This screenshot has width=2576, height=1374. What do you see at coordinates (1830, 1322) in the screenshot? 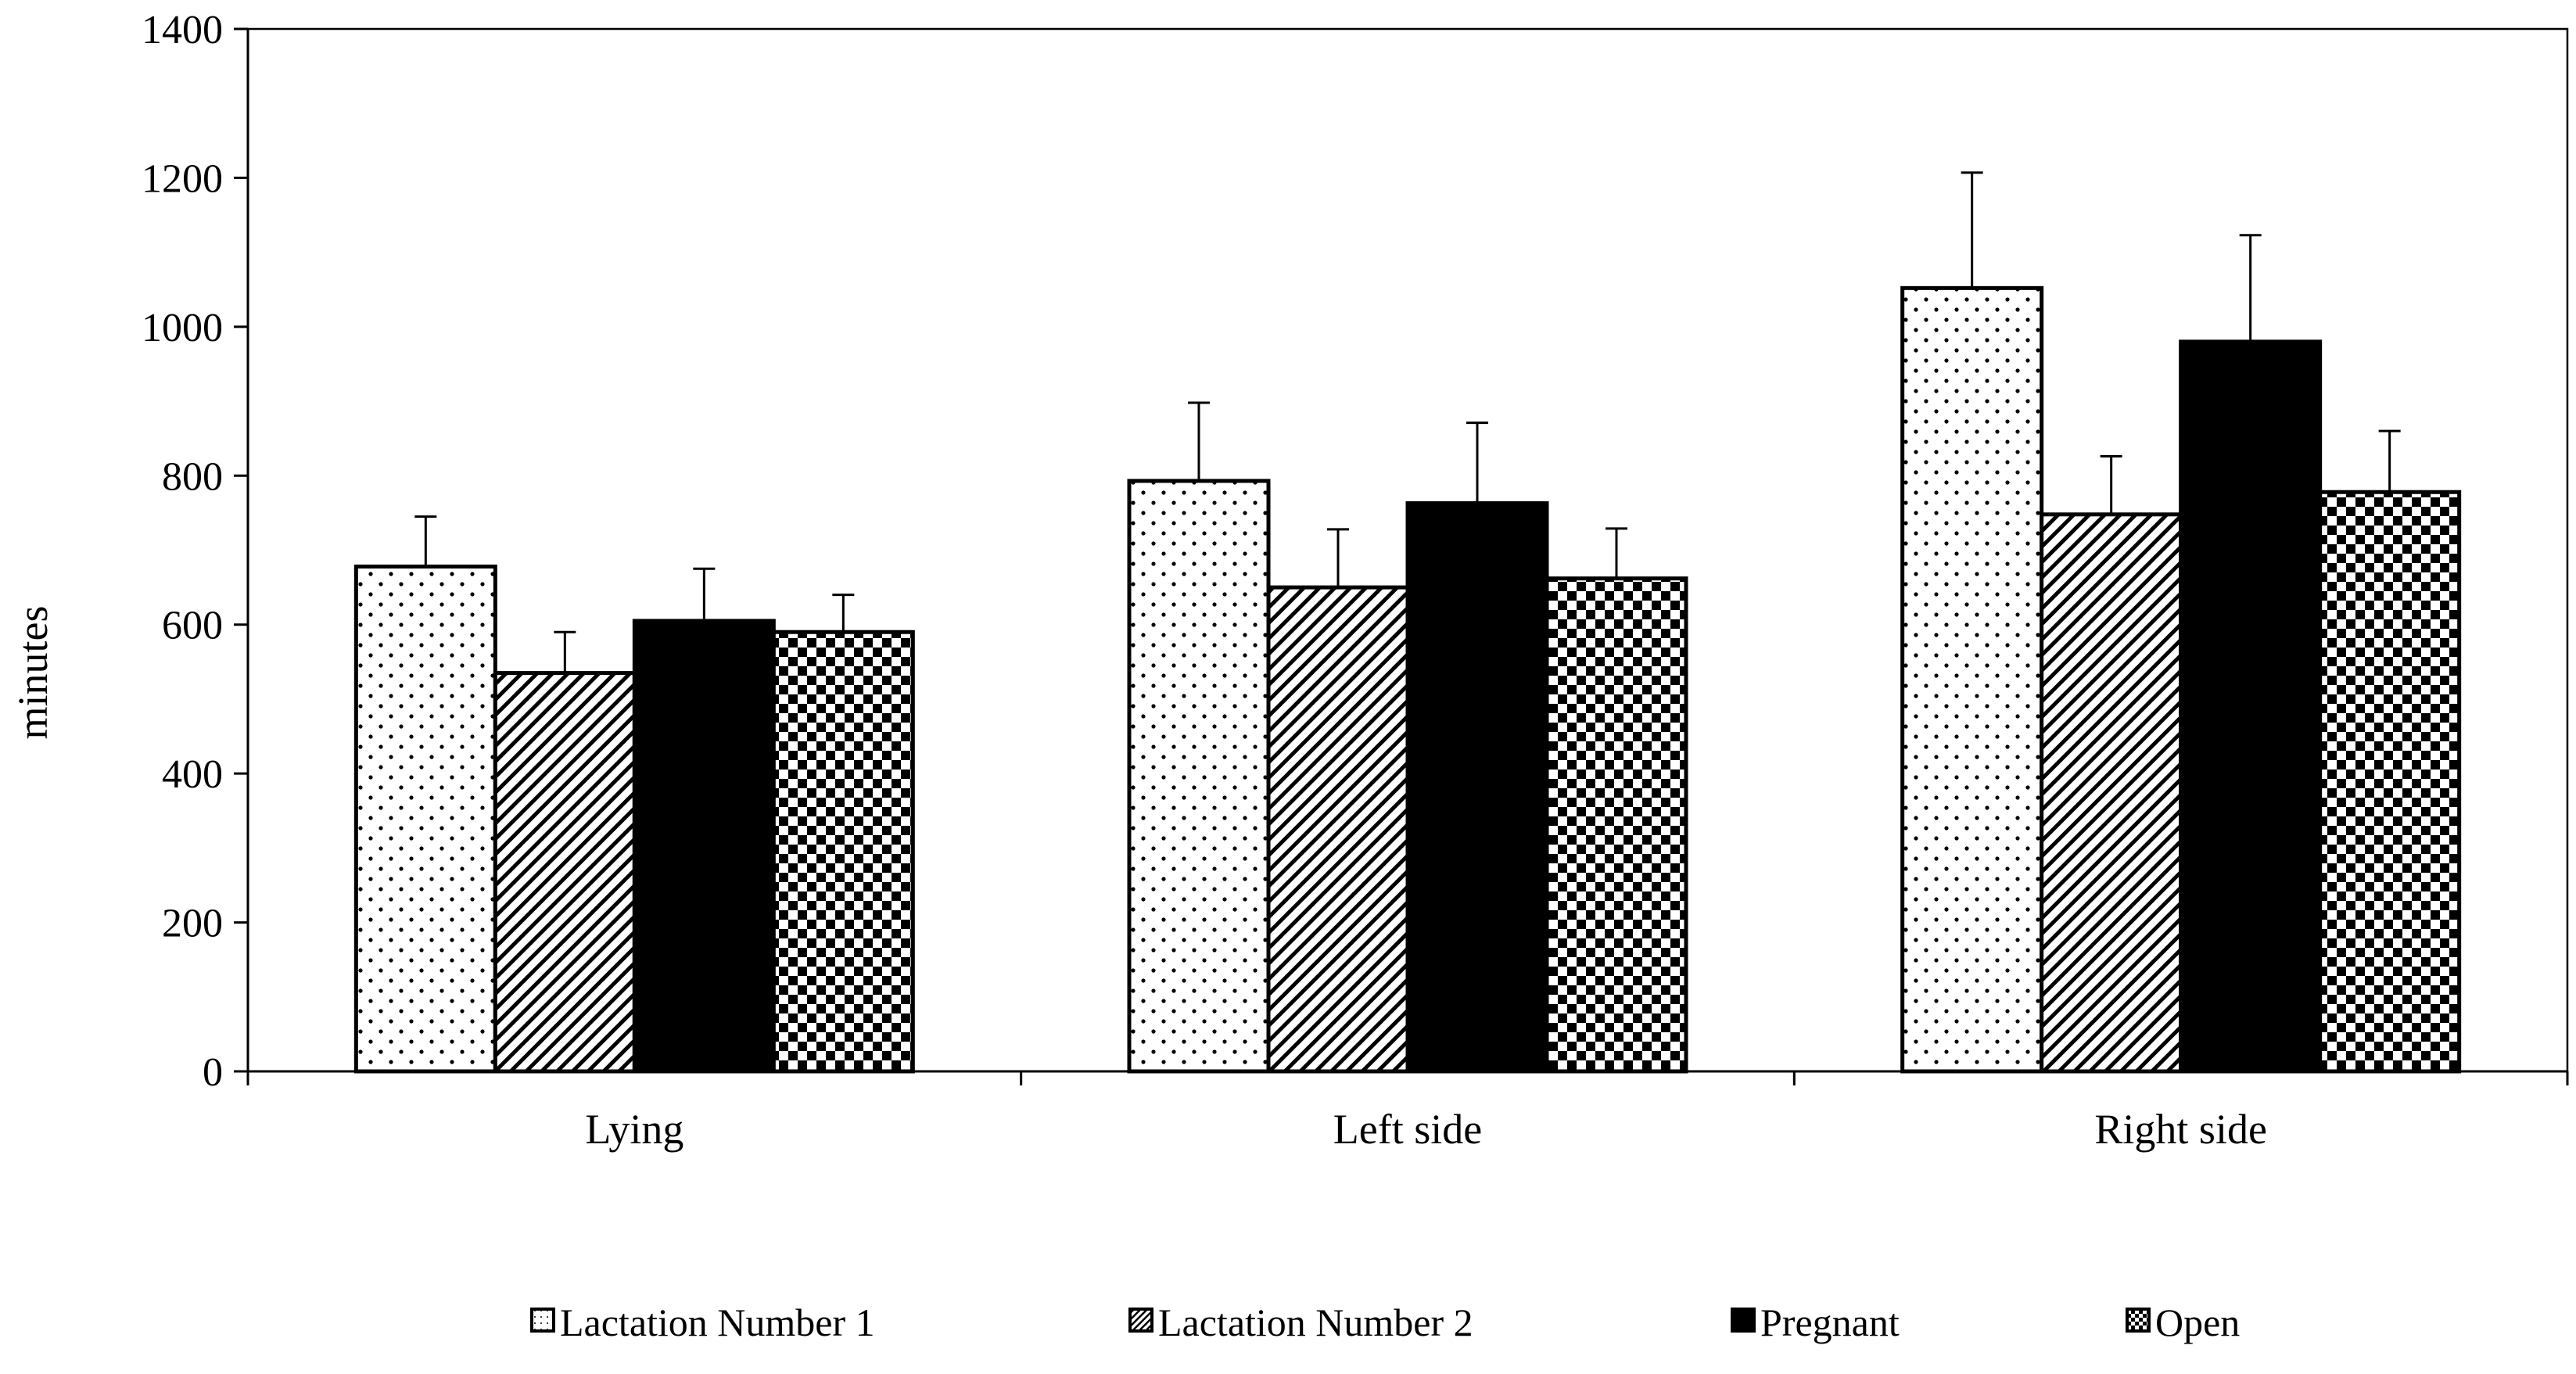
I see `legend-label: Pregnant` at bounding box center [1830, 1322].